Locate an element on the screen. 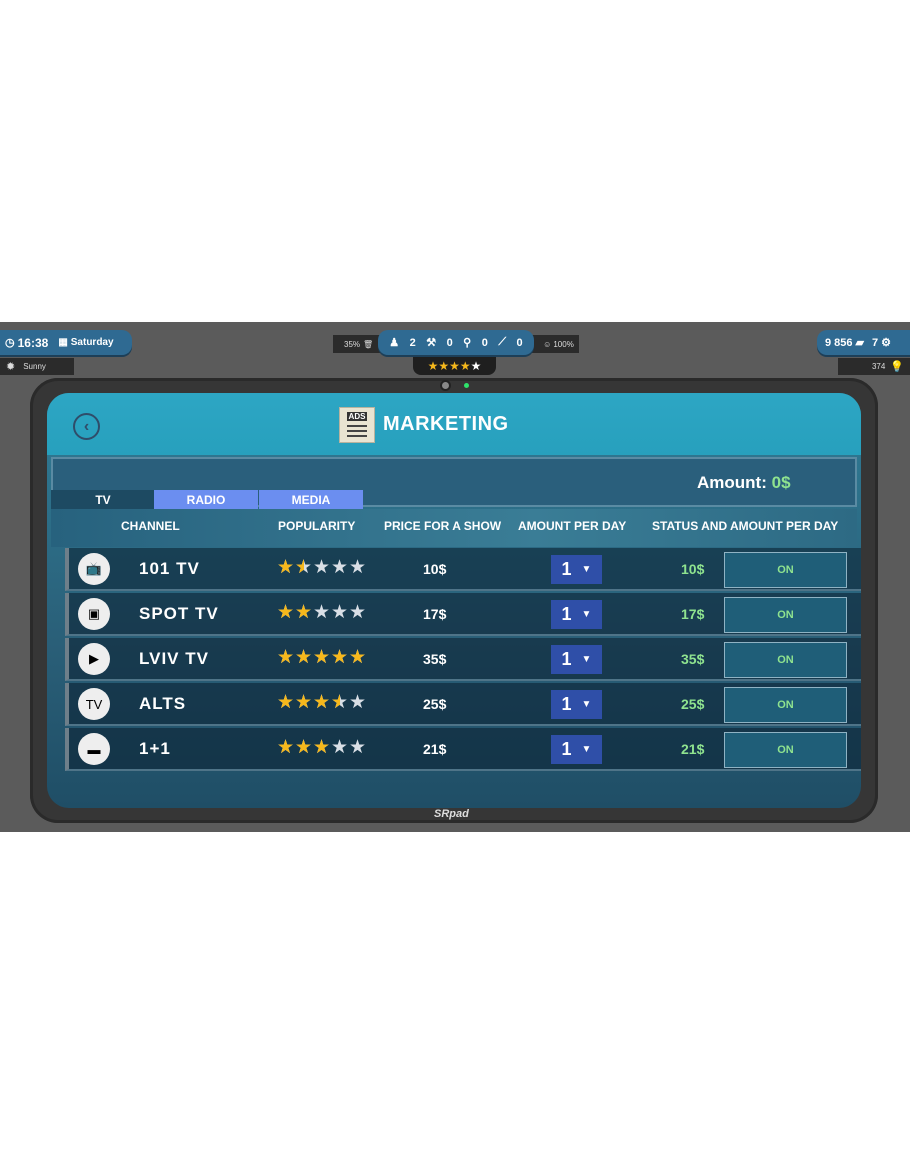  ads-label: ADS is located at coordinates (357, 416).